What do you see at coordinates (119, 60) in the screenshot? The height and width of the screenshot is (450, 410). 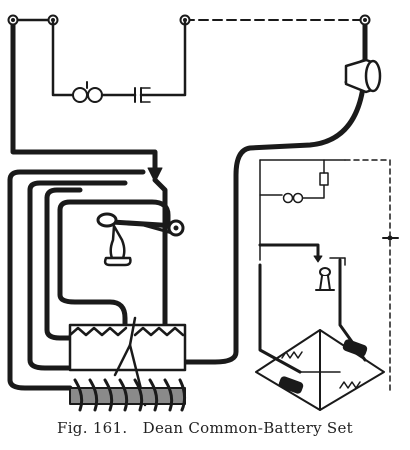 I see `ringer-branch` at bounding box center [119, 60].